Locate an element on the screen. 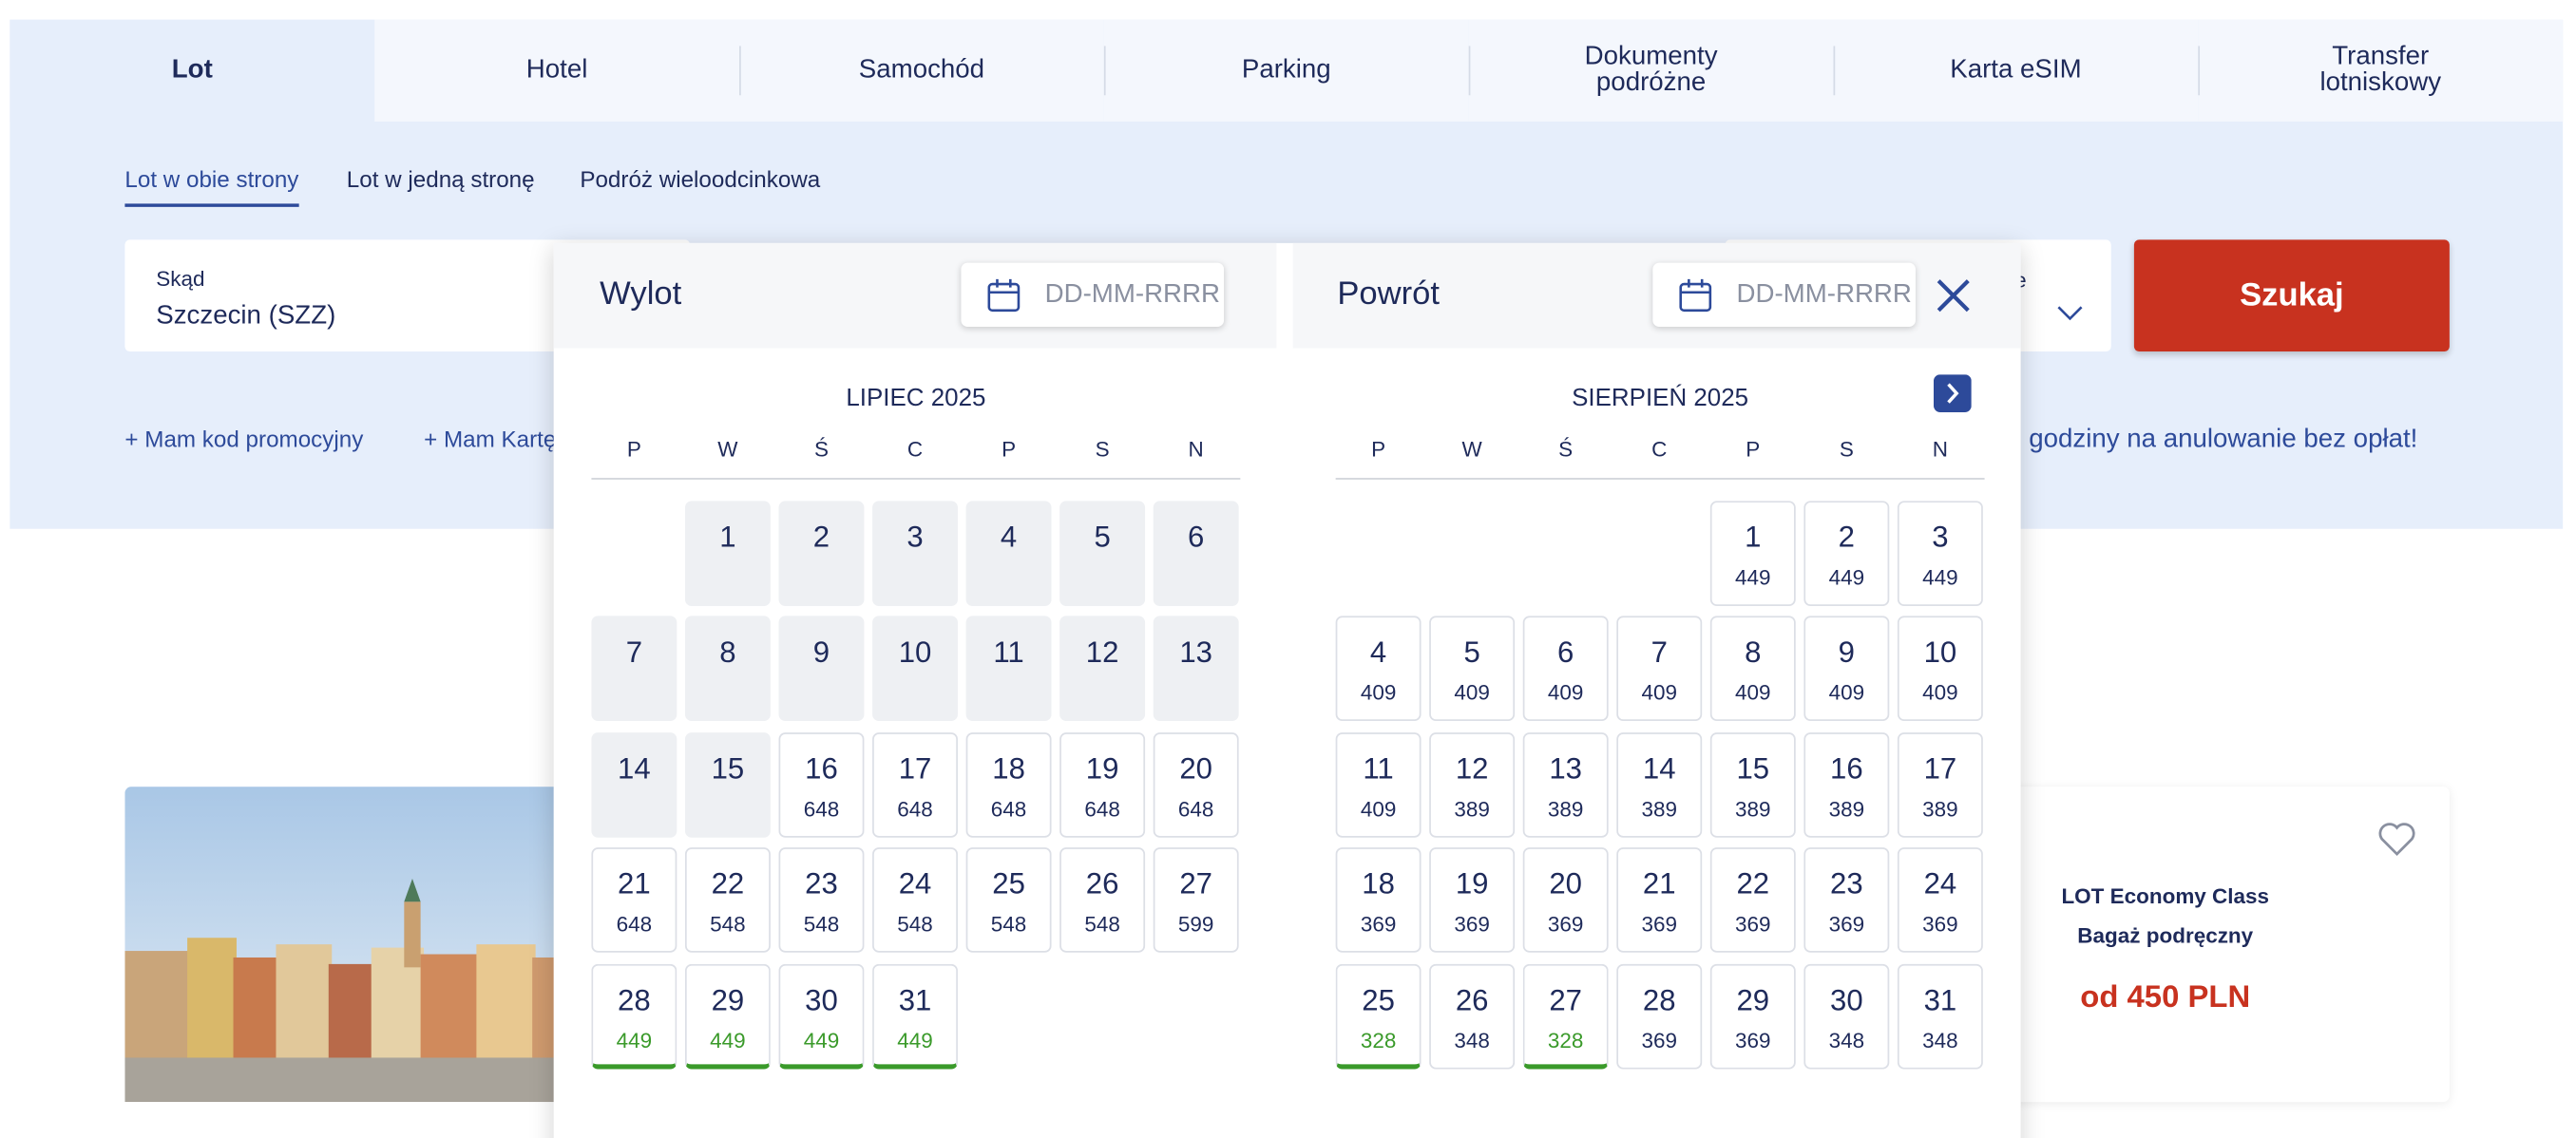  day-cell: 17 648 is located at coordinates (915, 785).